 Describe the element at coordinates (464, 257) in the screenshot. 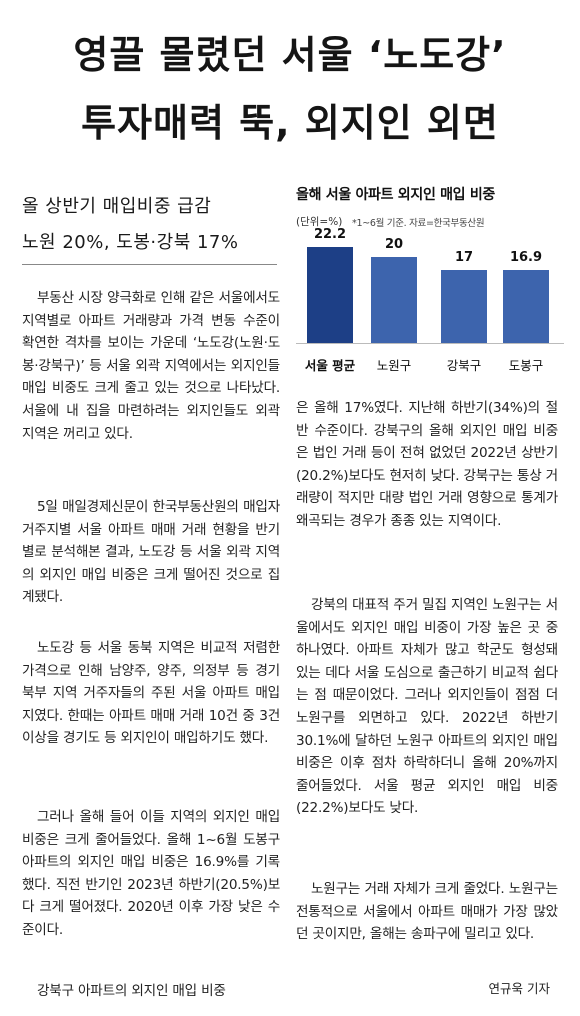

I see `chart-value-label: 17` at that location.